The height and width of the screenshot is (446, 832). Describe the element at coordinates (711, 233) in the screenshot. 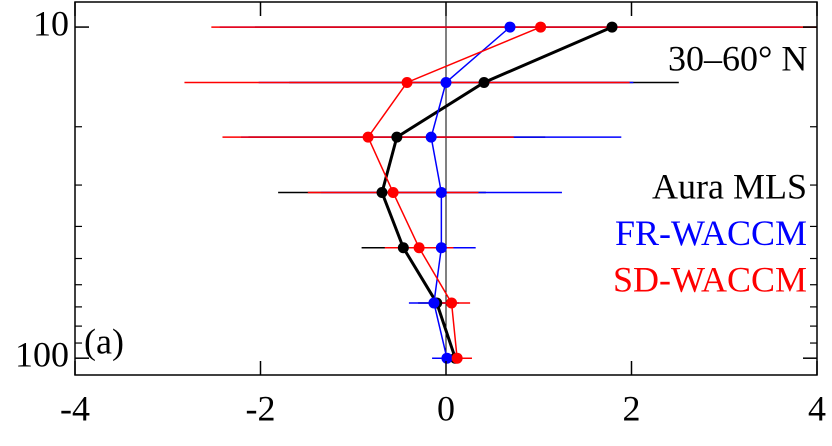

I see `legend-label: FR-WACCM` at that location.